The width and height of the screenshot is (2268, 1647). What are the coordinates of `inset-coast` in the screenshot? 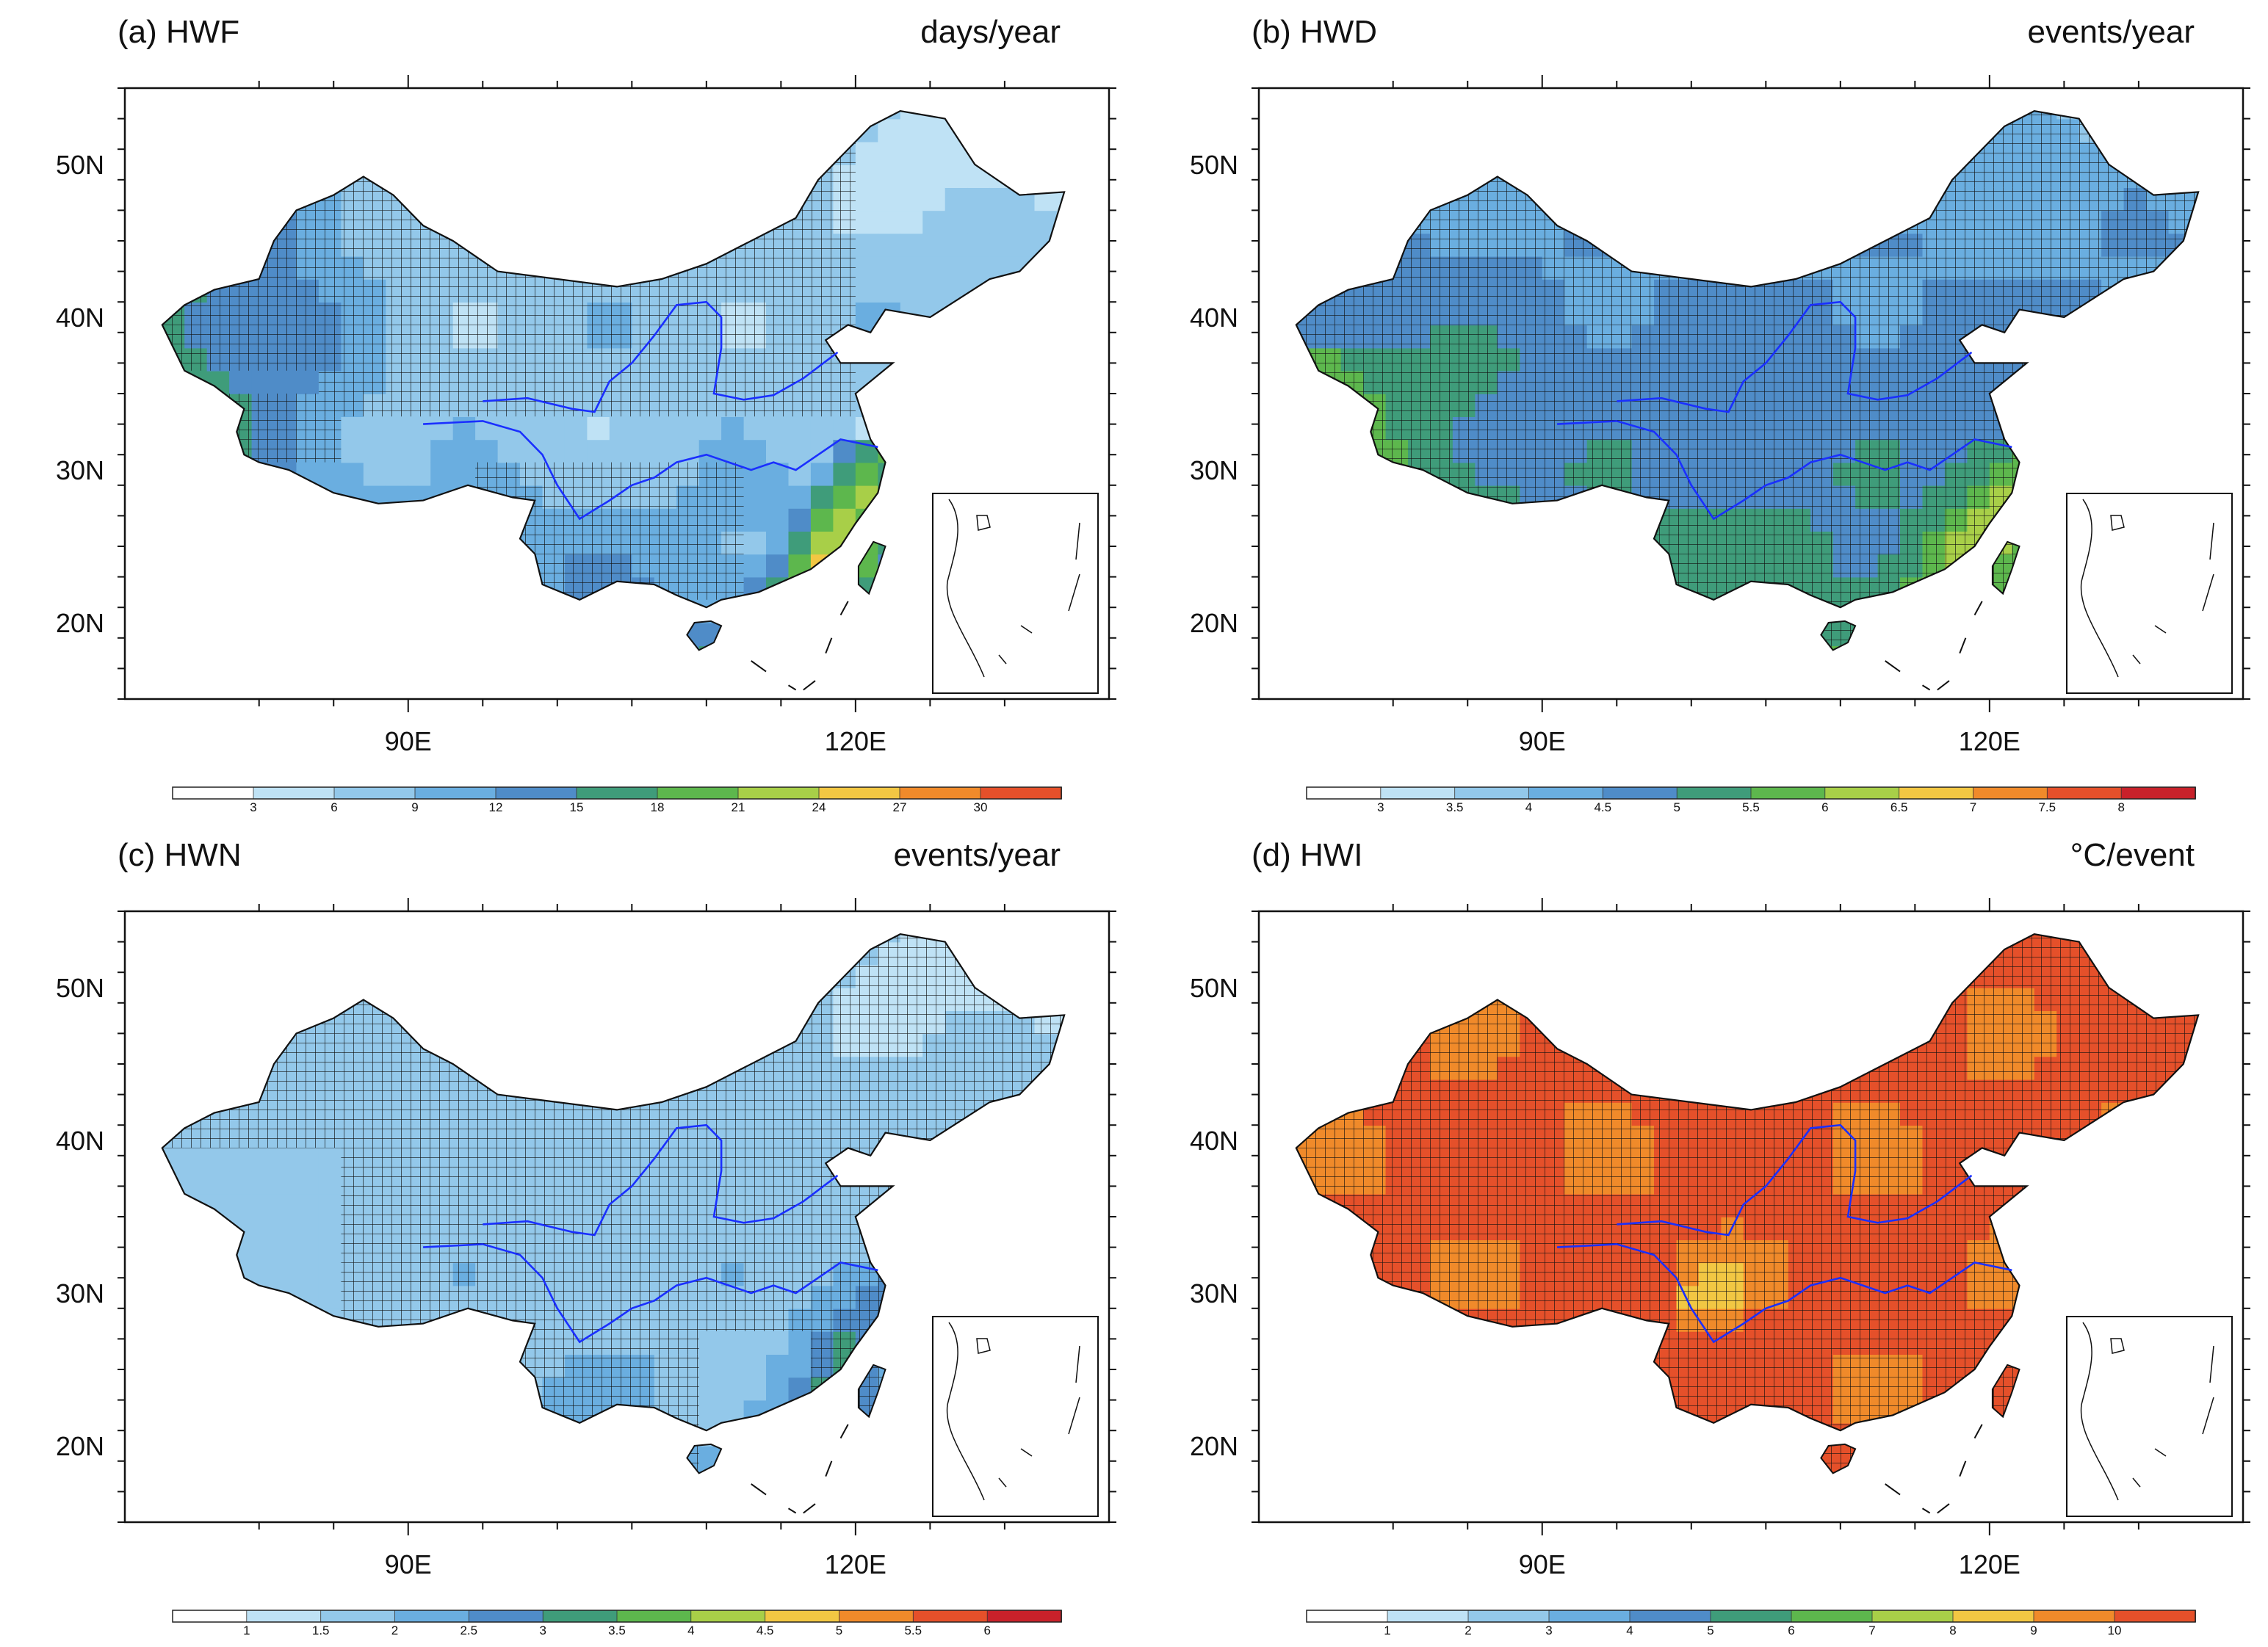 It's located at (965, 588).